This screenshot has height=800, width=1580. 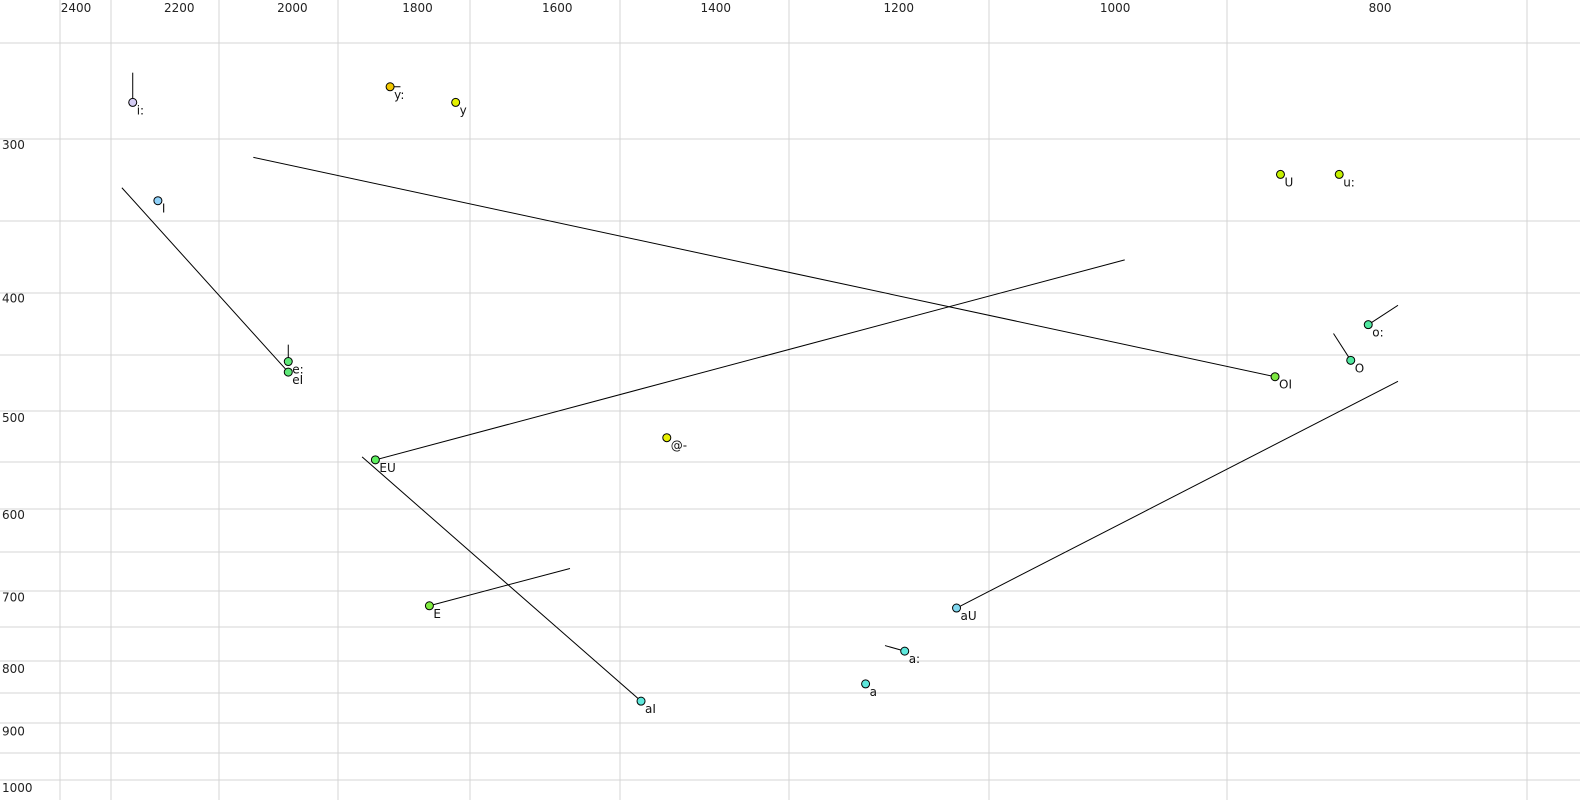 I want to click on vowel-label: a:, so click(x=914, y=659).